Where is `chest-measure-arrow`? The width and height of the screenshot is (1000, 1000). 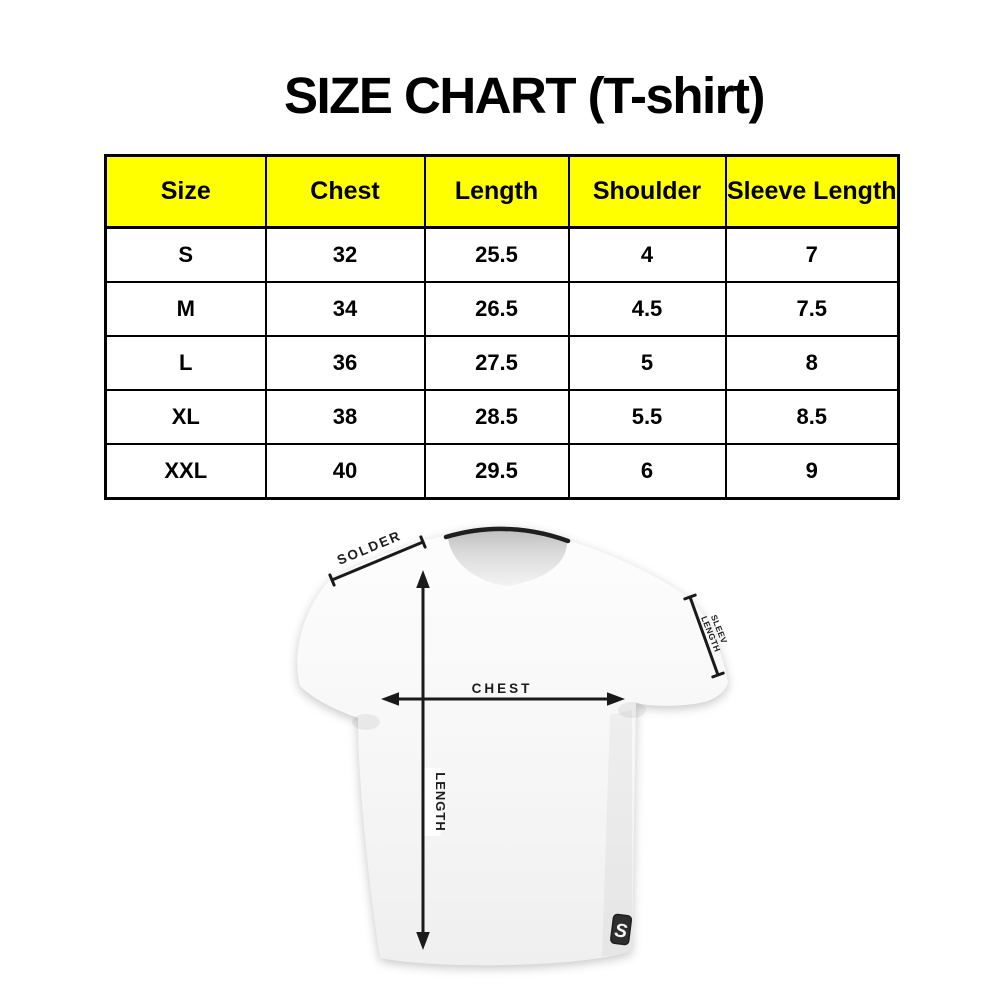
chest-measure-arrow is located at coordinates (503, 699).